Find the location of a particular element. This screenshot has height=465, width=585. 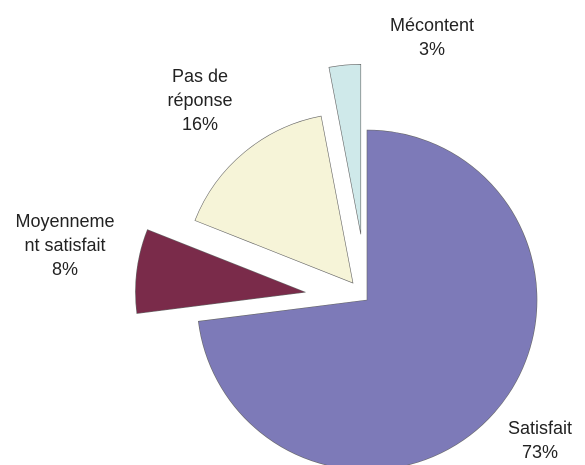

slice-label: Moyennement satisfait 8% is located at coordinates (65, 245).